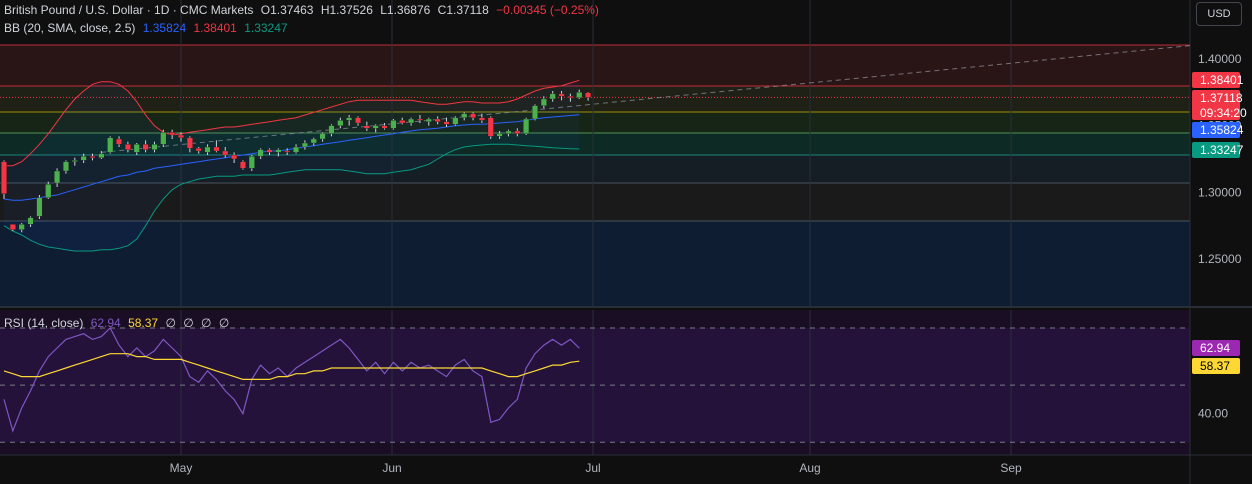 This screenshot has width=1252, height=484. I want to click on rsi-badge-bg, so click(1216, 348).